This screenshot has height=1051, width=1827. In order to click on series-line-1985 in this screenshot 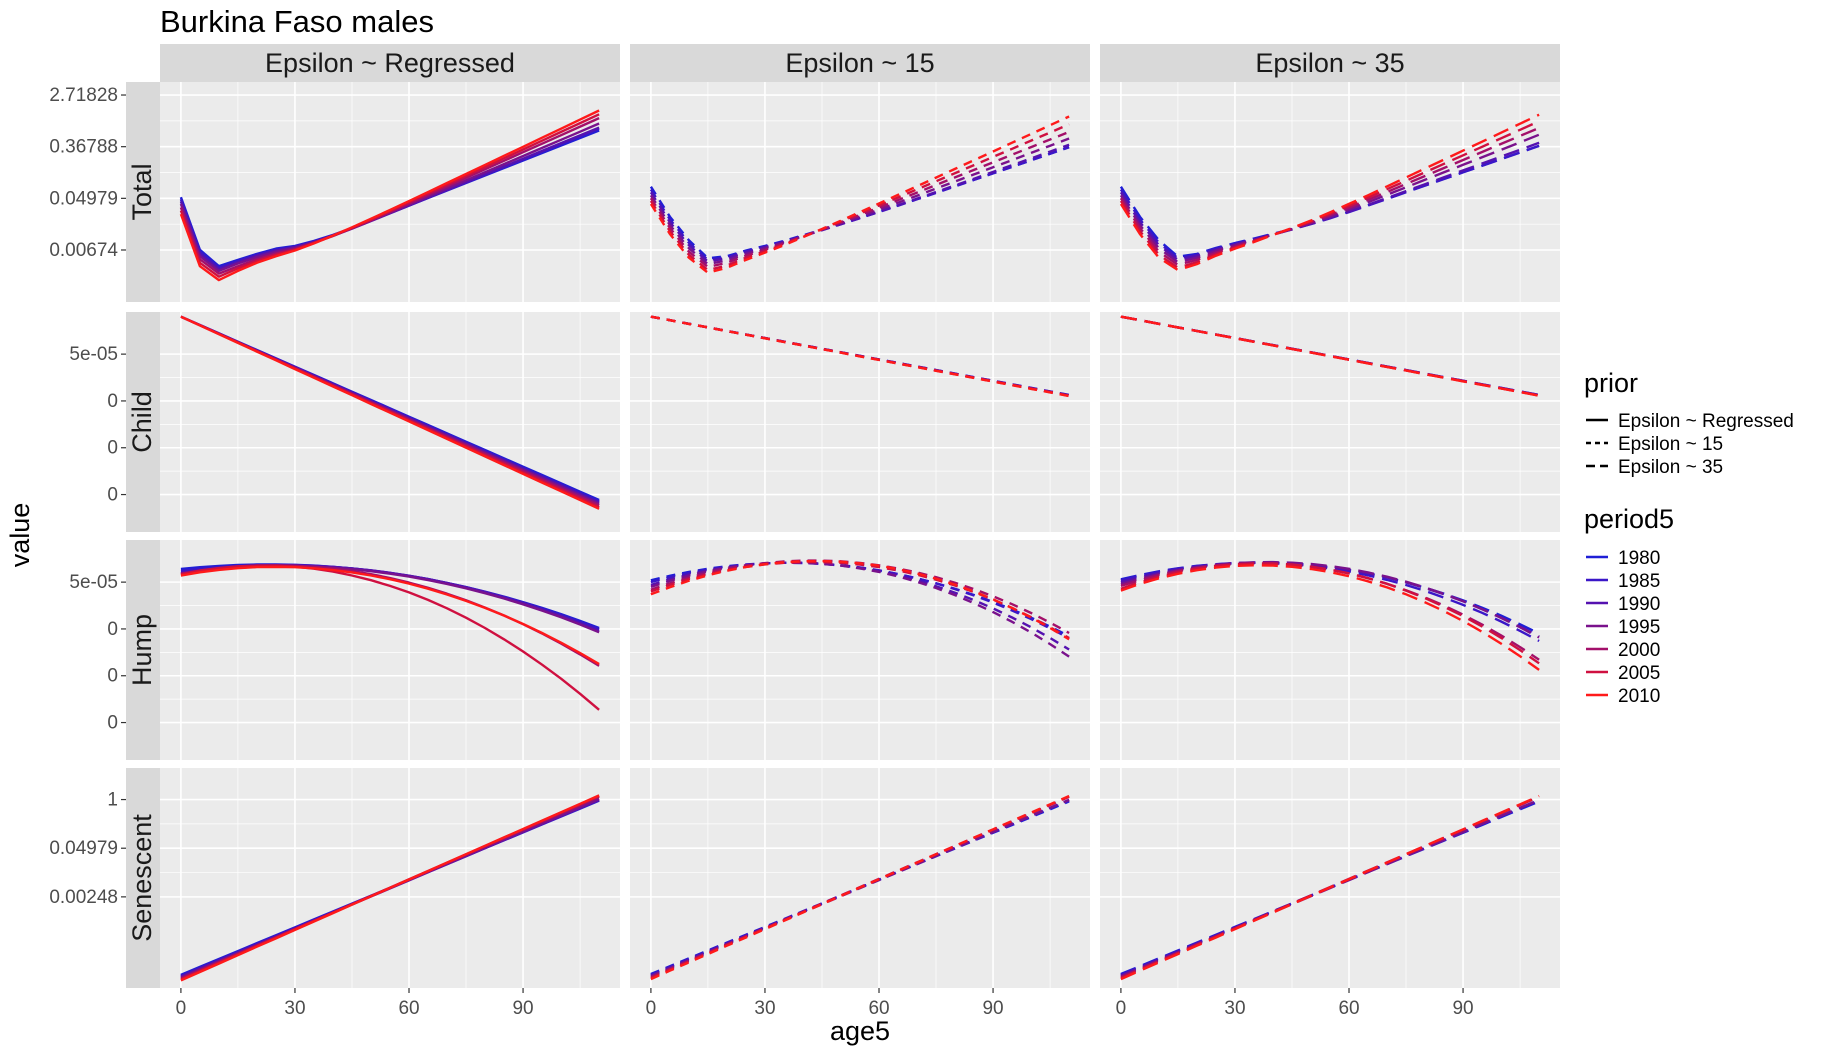, I will do `click(859, 204)`.